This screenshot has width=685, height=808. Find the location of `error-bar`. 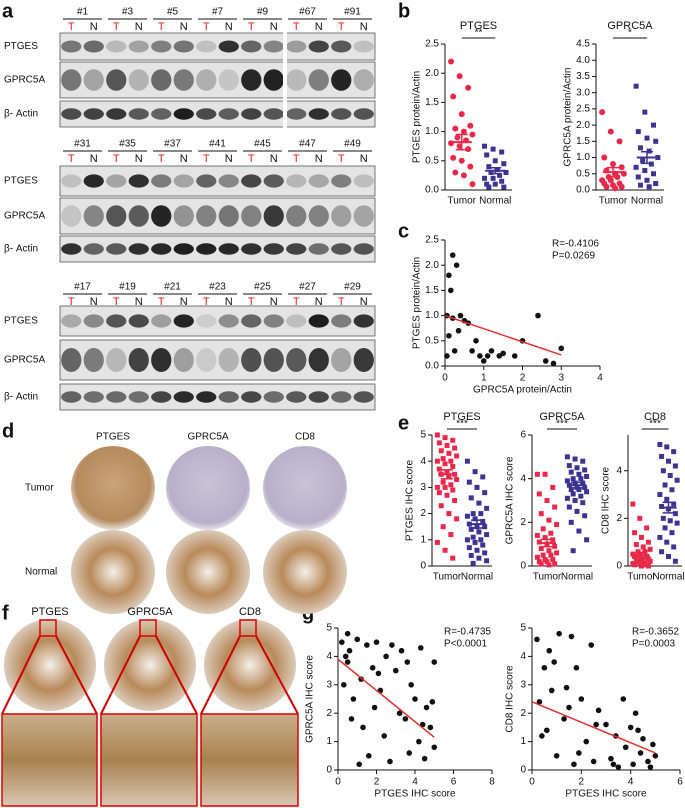

error-bar is located at coordinates (577, 485).